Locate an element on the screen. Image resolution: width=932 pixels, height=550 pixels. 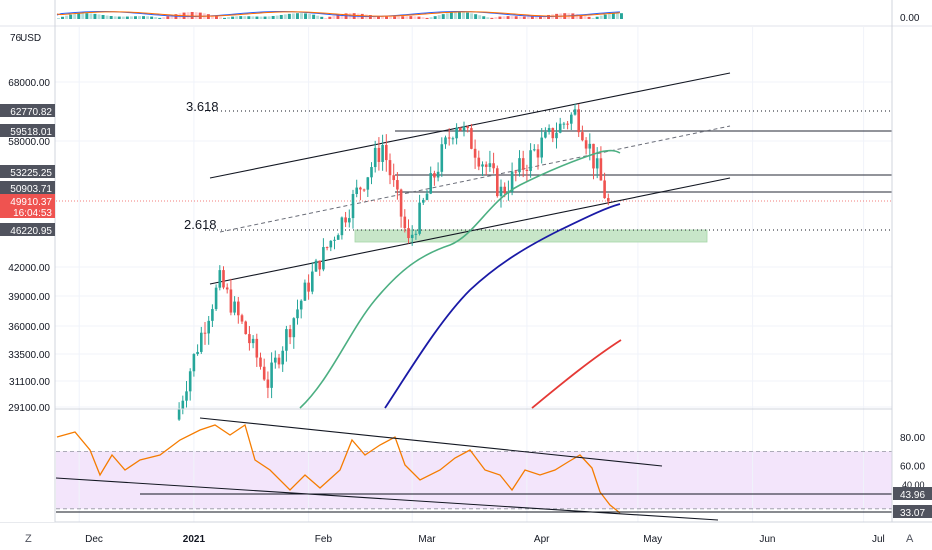
time-tick-1: 2021 is located at coordinates (194, 539).